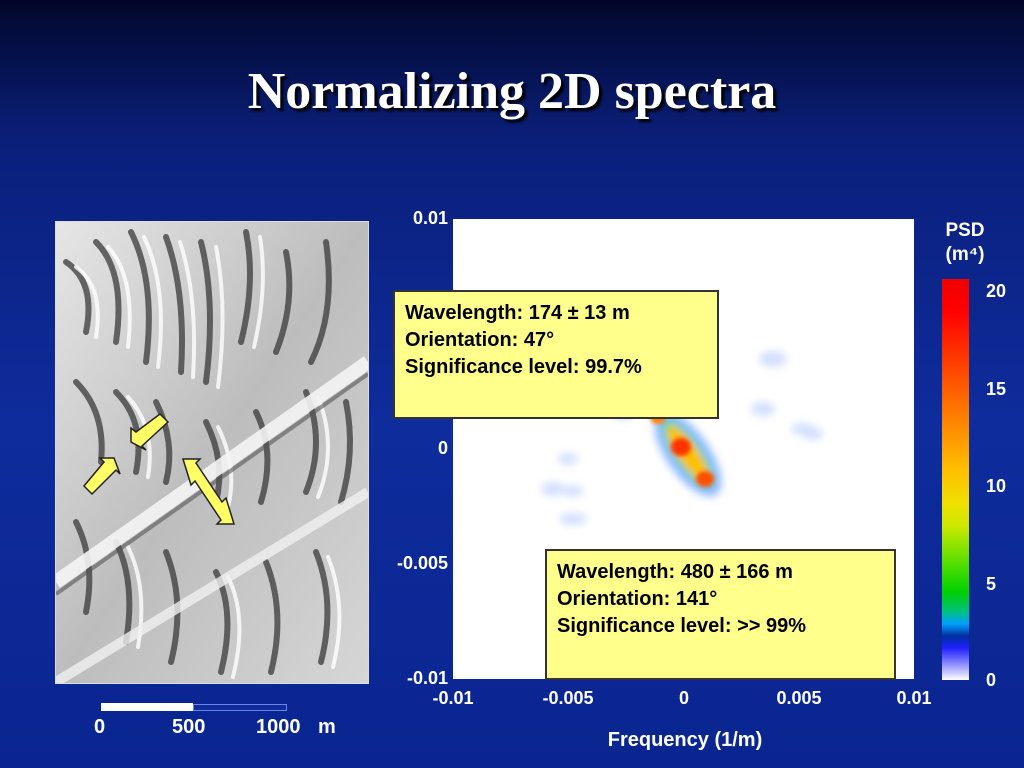 The width and height of the screenshot is (1024, 768). Describe the element at coordinates (523, 367) in the screenshot. I see `callout-significance: Significance level: 99.7%` at that location.